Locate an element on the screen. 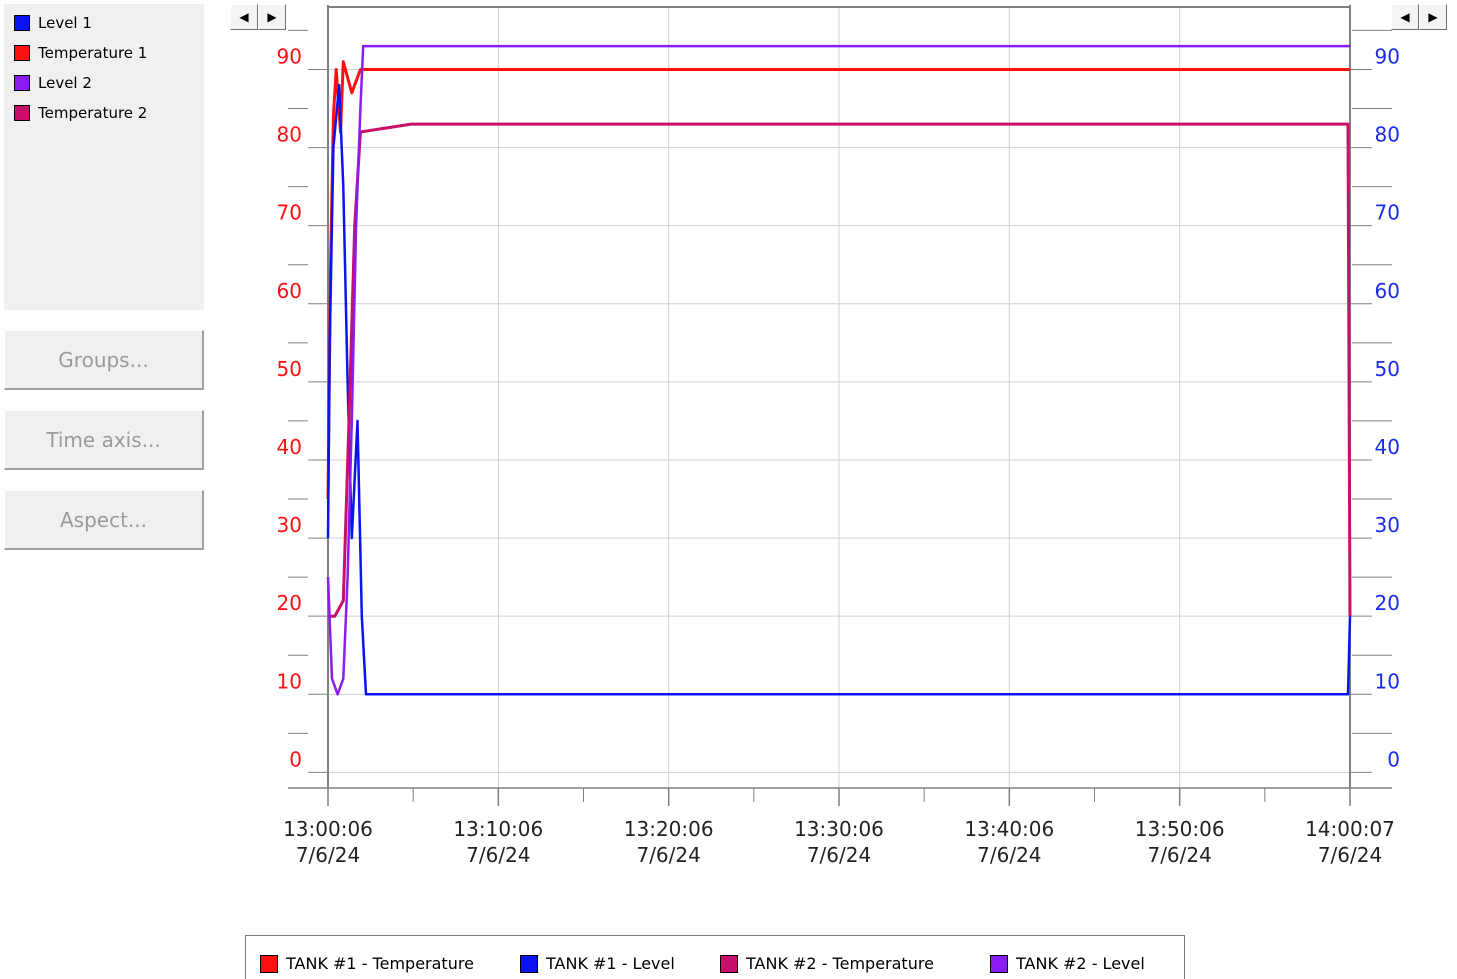  right-y-tick-label: 70 is located at coordinates (1387, 213).